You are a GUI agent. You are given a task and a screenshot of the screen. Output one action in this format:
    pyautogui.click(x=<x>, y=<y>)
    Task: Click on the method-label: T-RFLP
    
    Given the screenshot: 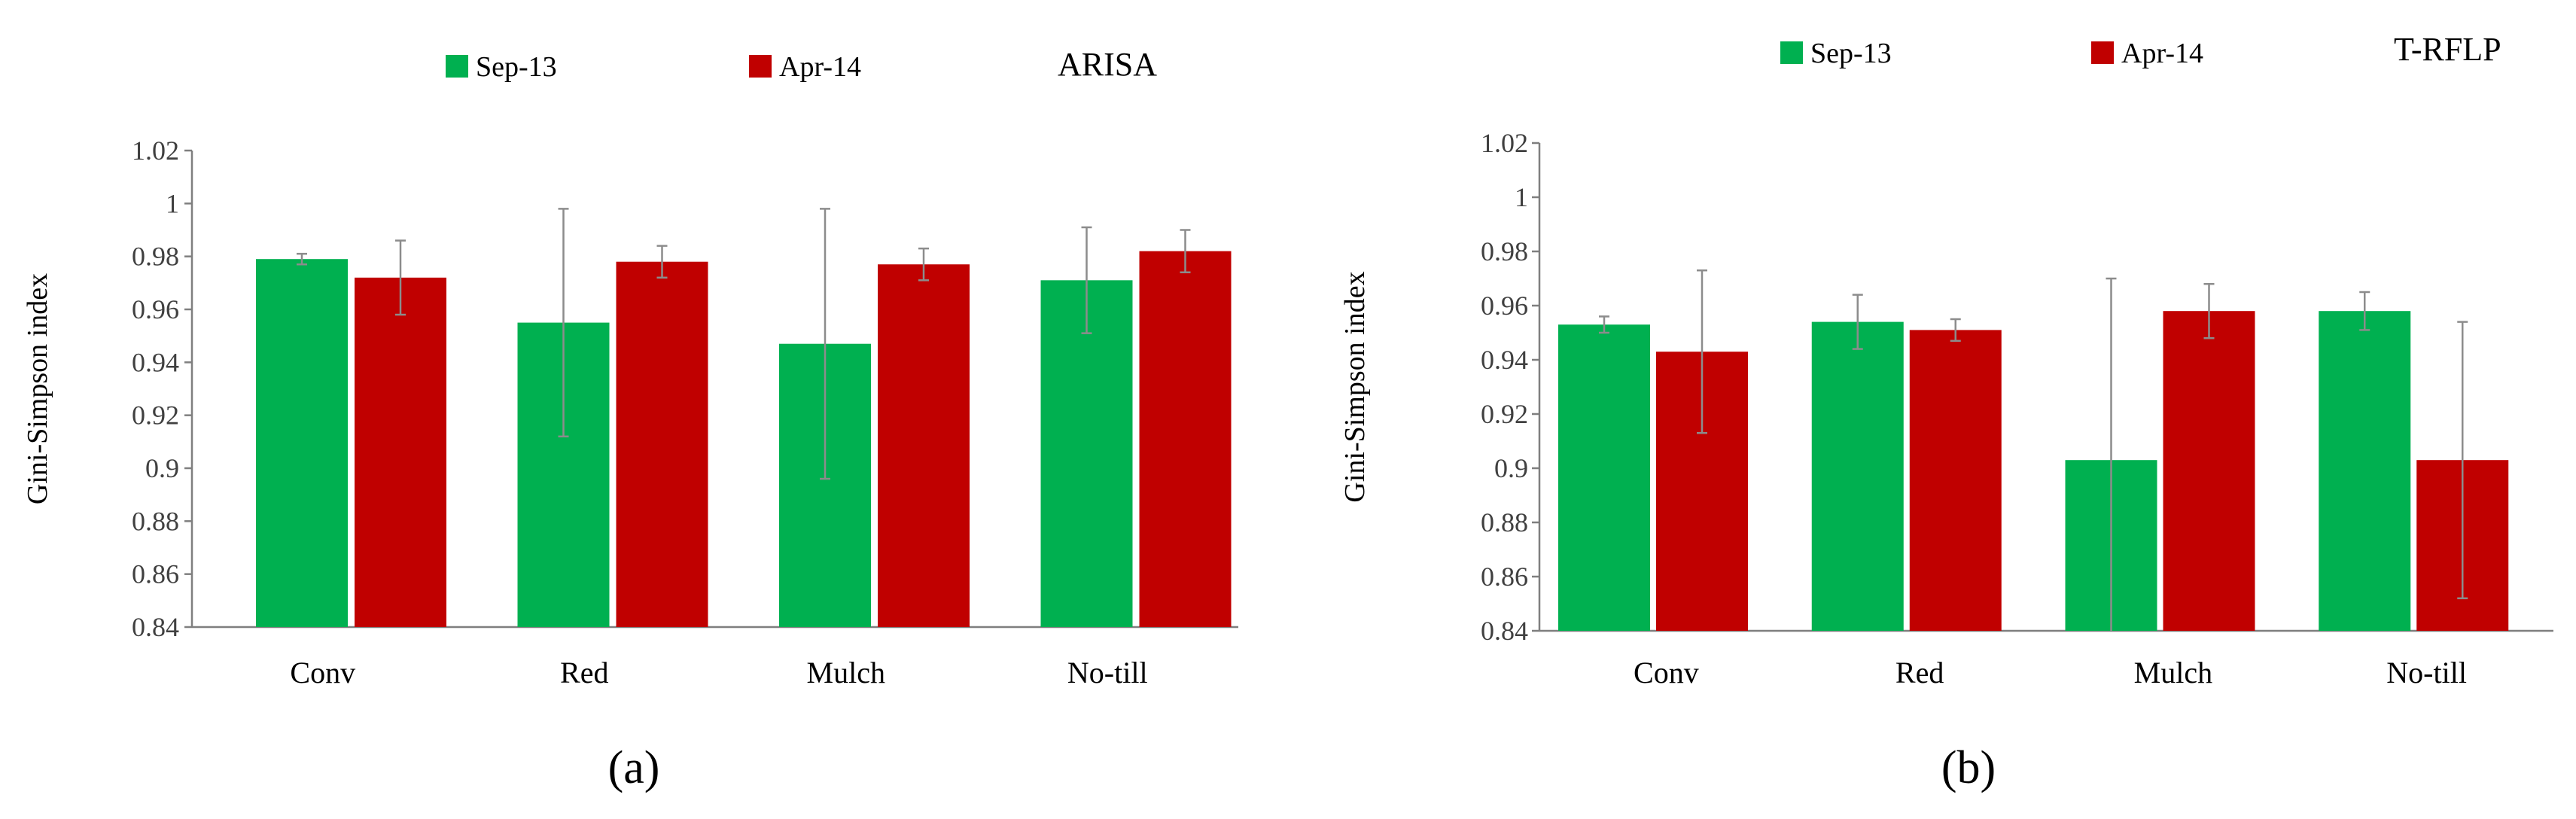 What is the action you would take?
    pyautogui.click(x=2448, y=49)
    